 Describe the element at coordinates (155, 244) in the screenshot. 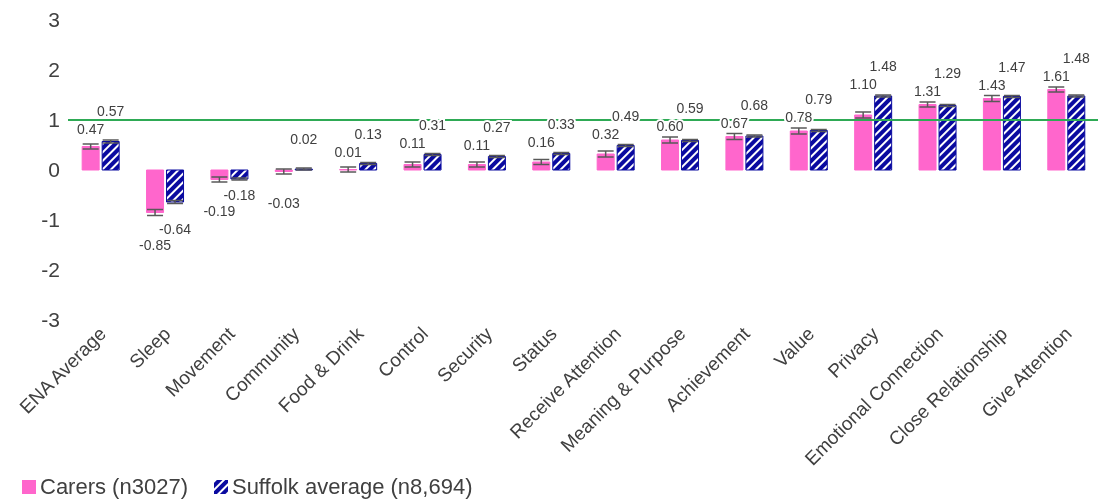

I see `data-label: -0.85` at that location.